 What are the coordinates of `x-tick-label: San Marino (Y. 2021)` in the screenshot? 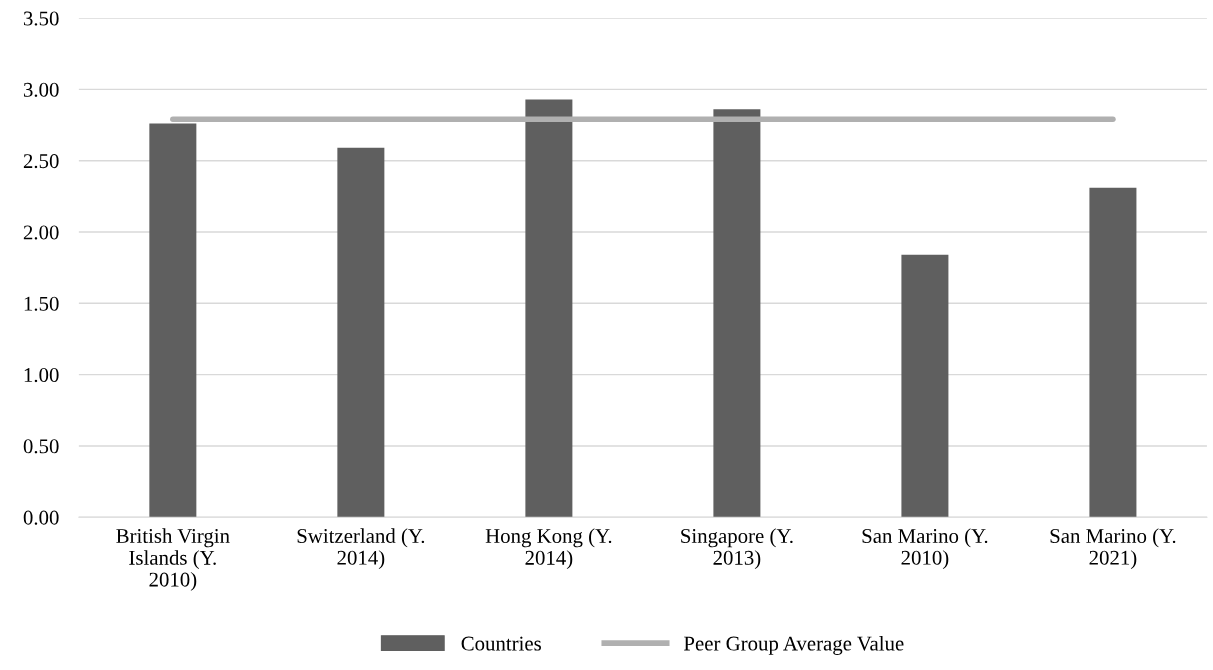 It's located at (1113, 549).